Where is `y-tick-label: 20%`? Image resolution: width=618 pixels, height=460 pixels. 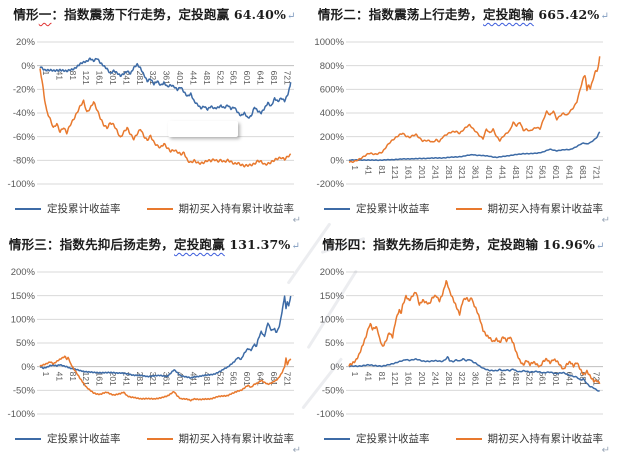
y-tick-label: 20% is located at coordinates (26, 42).